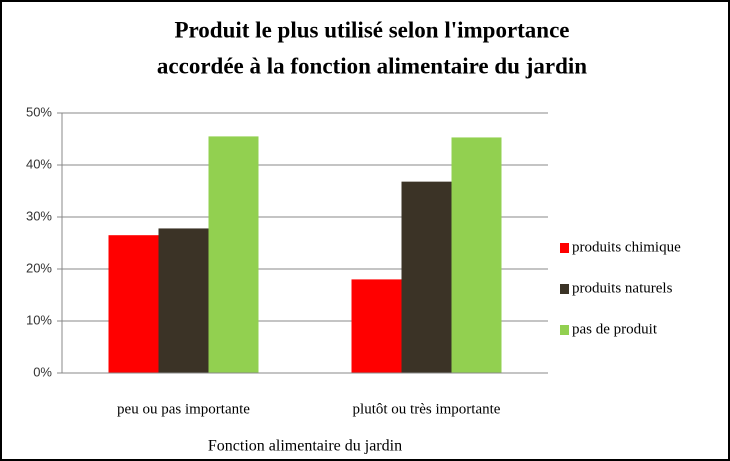  What do you see at coordinates (39, 319) in the screenshot?
I see `y-tick-label: 10%` at bounding box center [39, 319].